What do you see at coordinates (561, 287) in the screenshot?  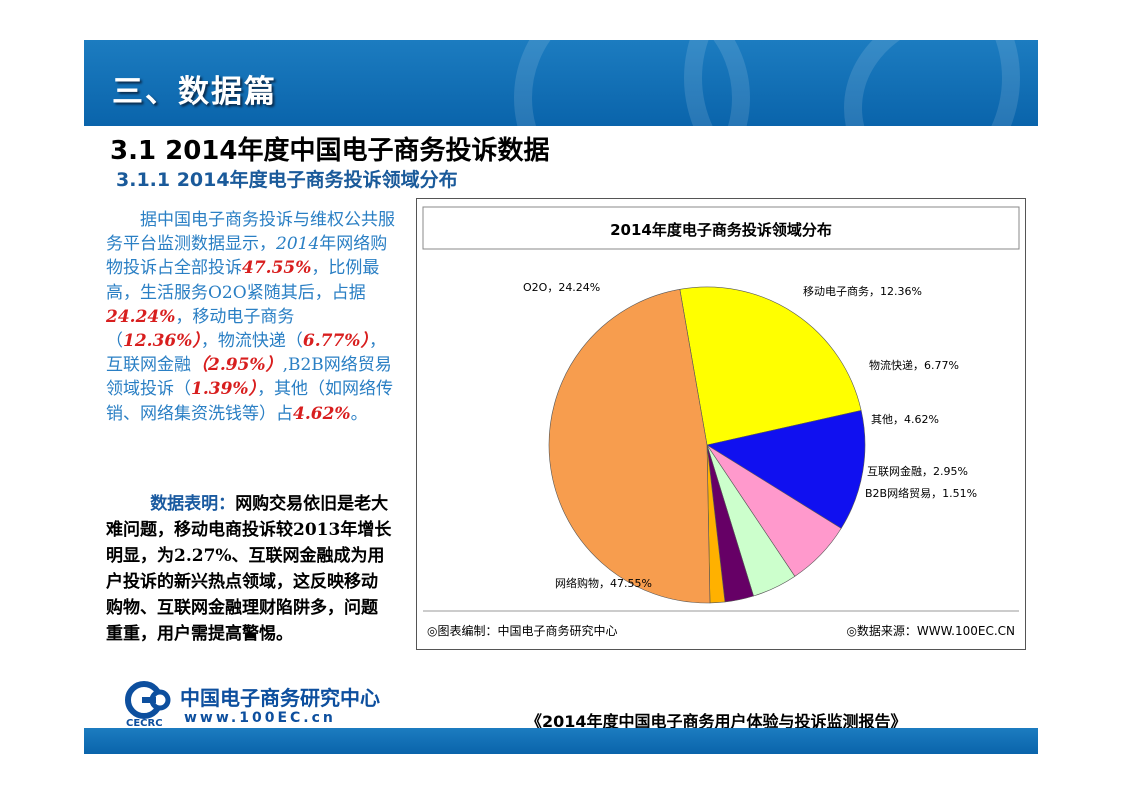 I see `pie-label-O2O: O2O，24.24%` at bounding box center [561, 287].